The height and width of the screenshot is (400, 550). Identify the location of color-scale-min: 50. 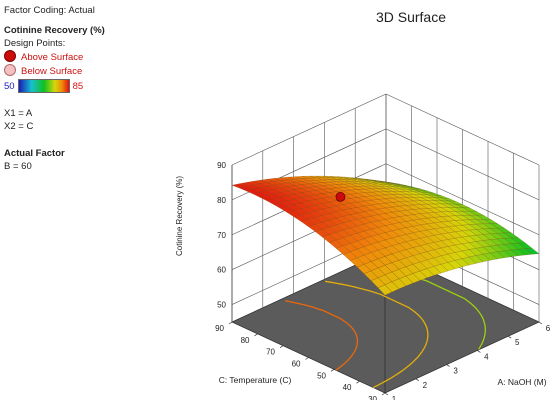
(9, 86).